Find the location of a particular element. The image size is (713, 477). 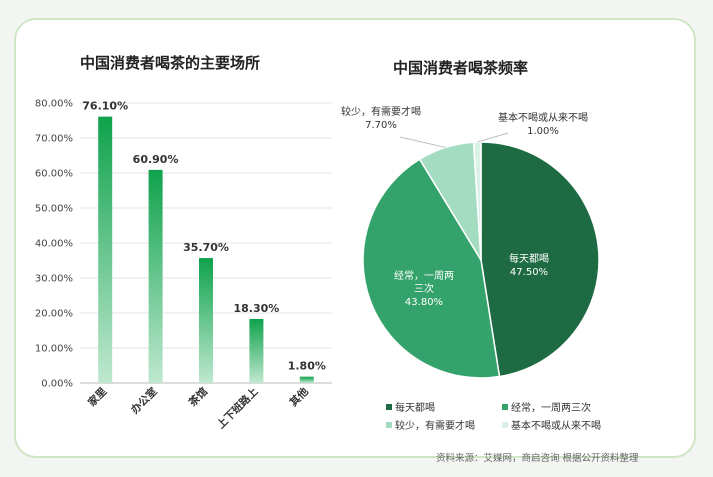

bar-value-label: 60.90% is located at coordinates (156, 159).